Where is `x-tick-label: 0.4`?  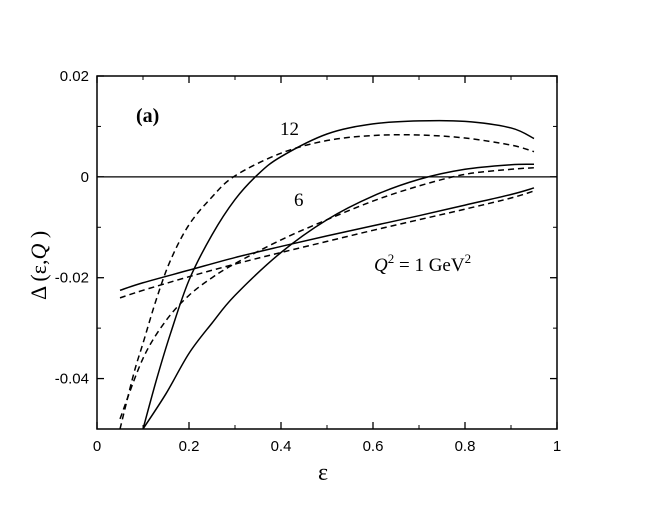 x-tick-label: 0.4 is located at coordinates (281, 446).